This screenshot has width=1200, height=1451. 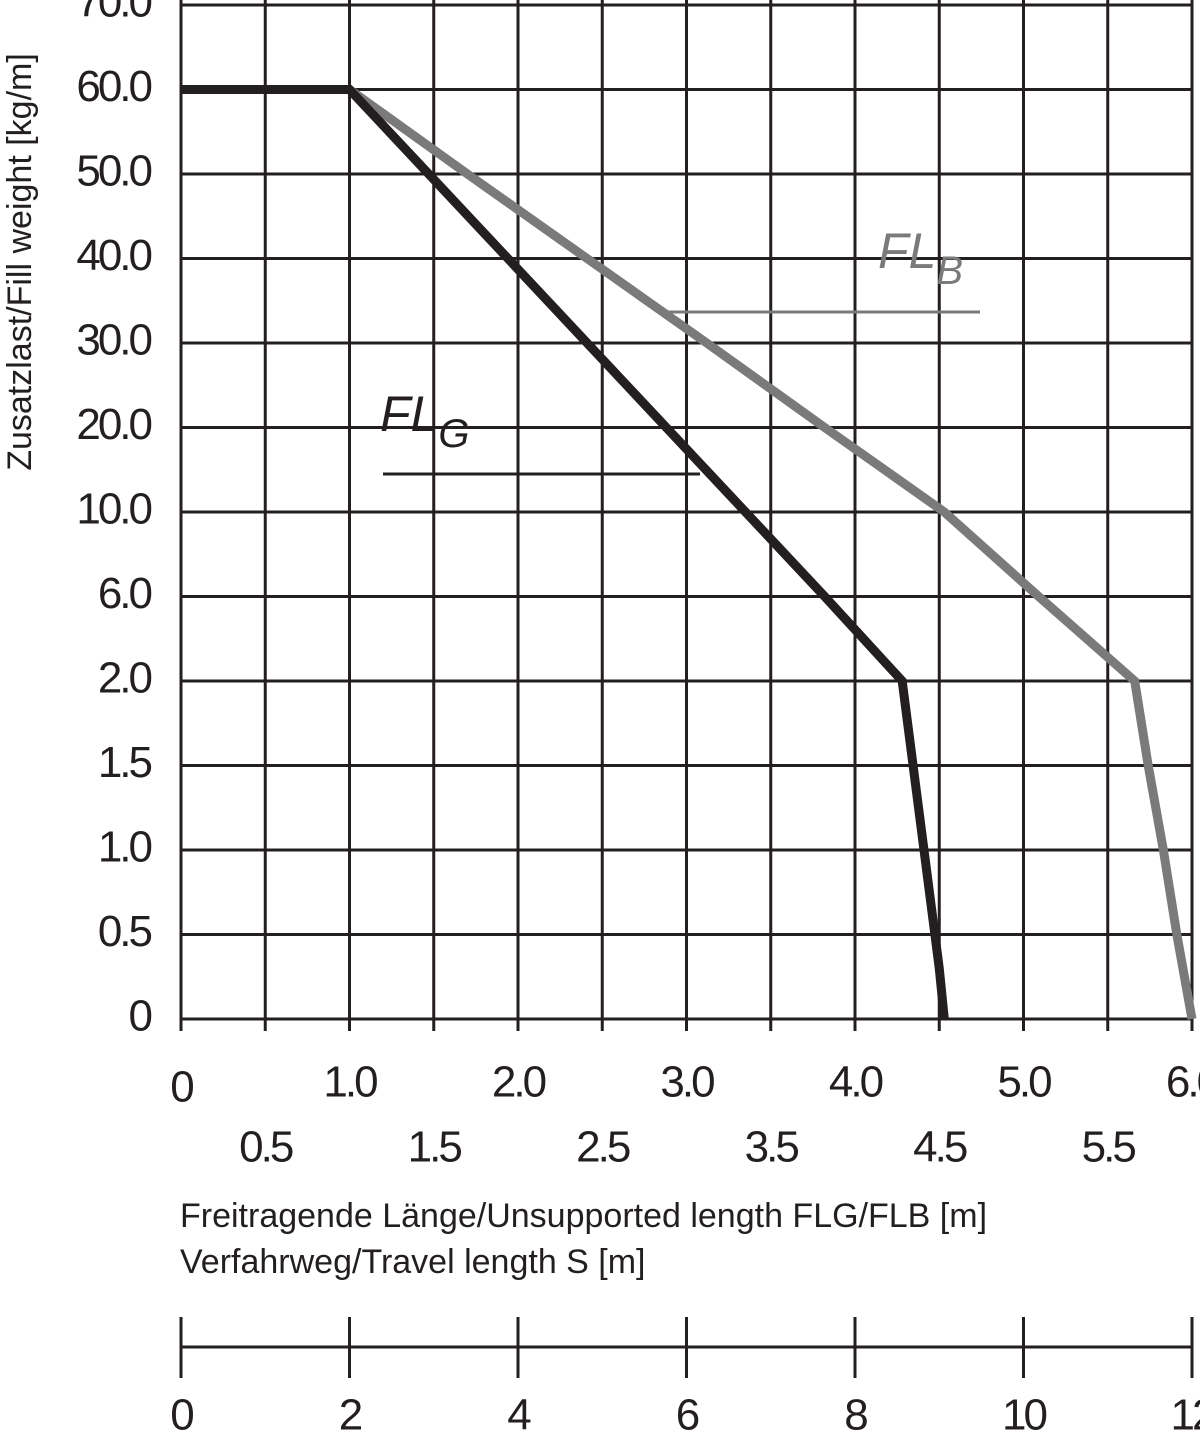 I want to click on series-label: FLGFLG, so click(x=424, y=420).